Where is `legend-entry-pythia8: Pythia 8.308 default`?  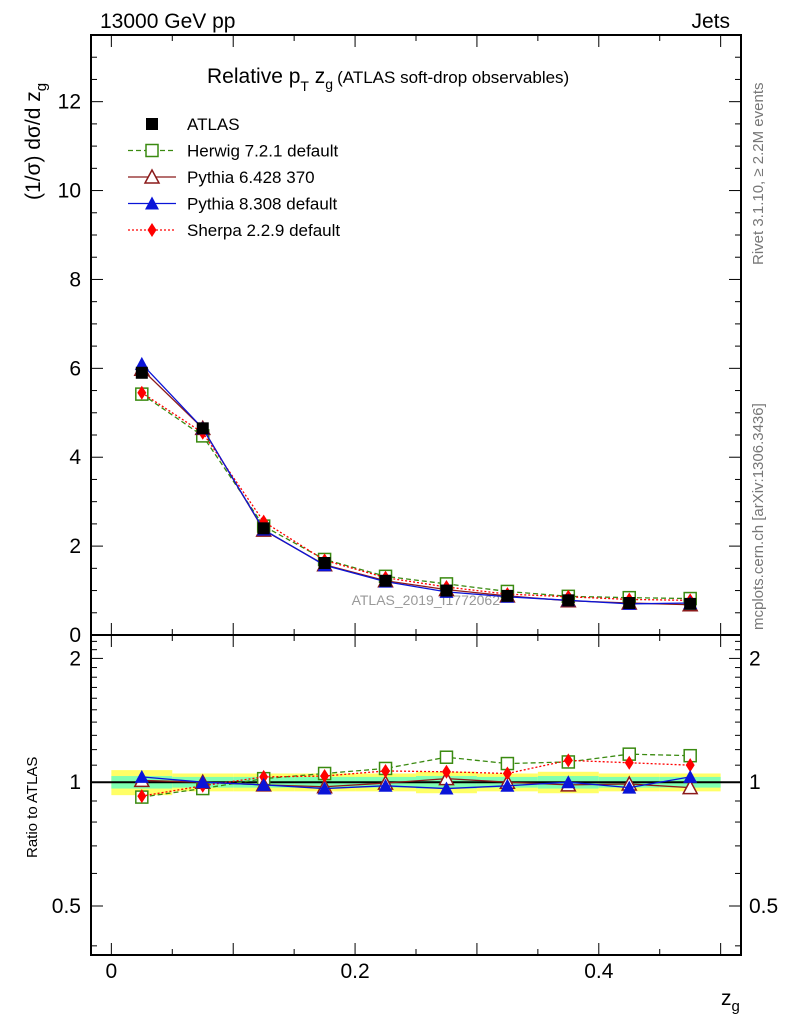 legend-entry-pythia8: Pythia 8.308 default is located at coordinates (233, 204).